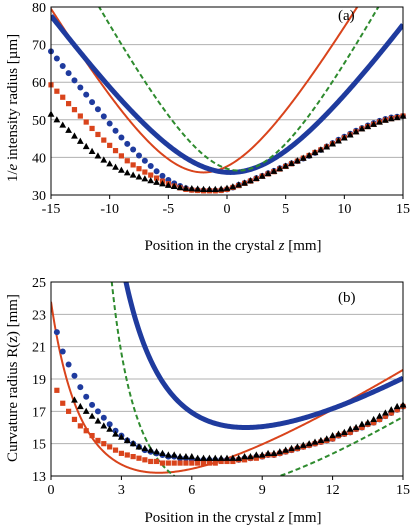 This screenshot has height=528, width=414. Describe the element at coordinates (39, 121) in the screenshot. I see `y-tick-label: 50` at that location.